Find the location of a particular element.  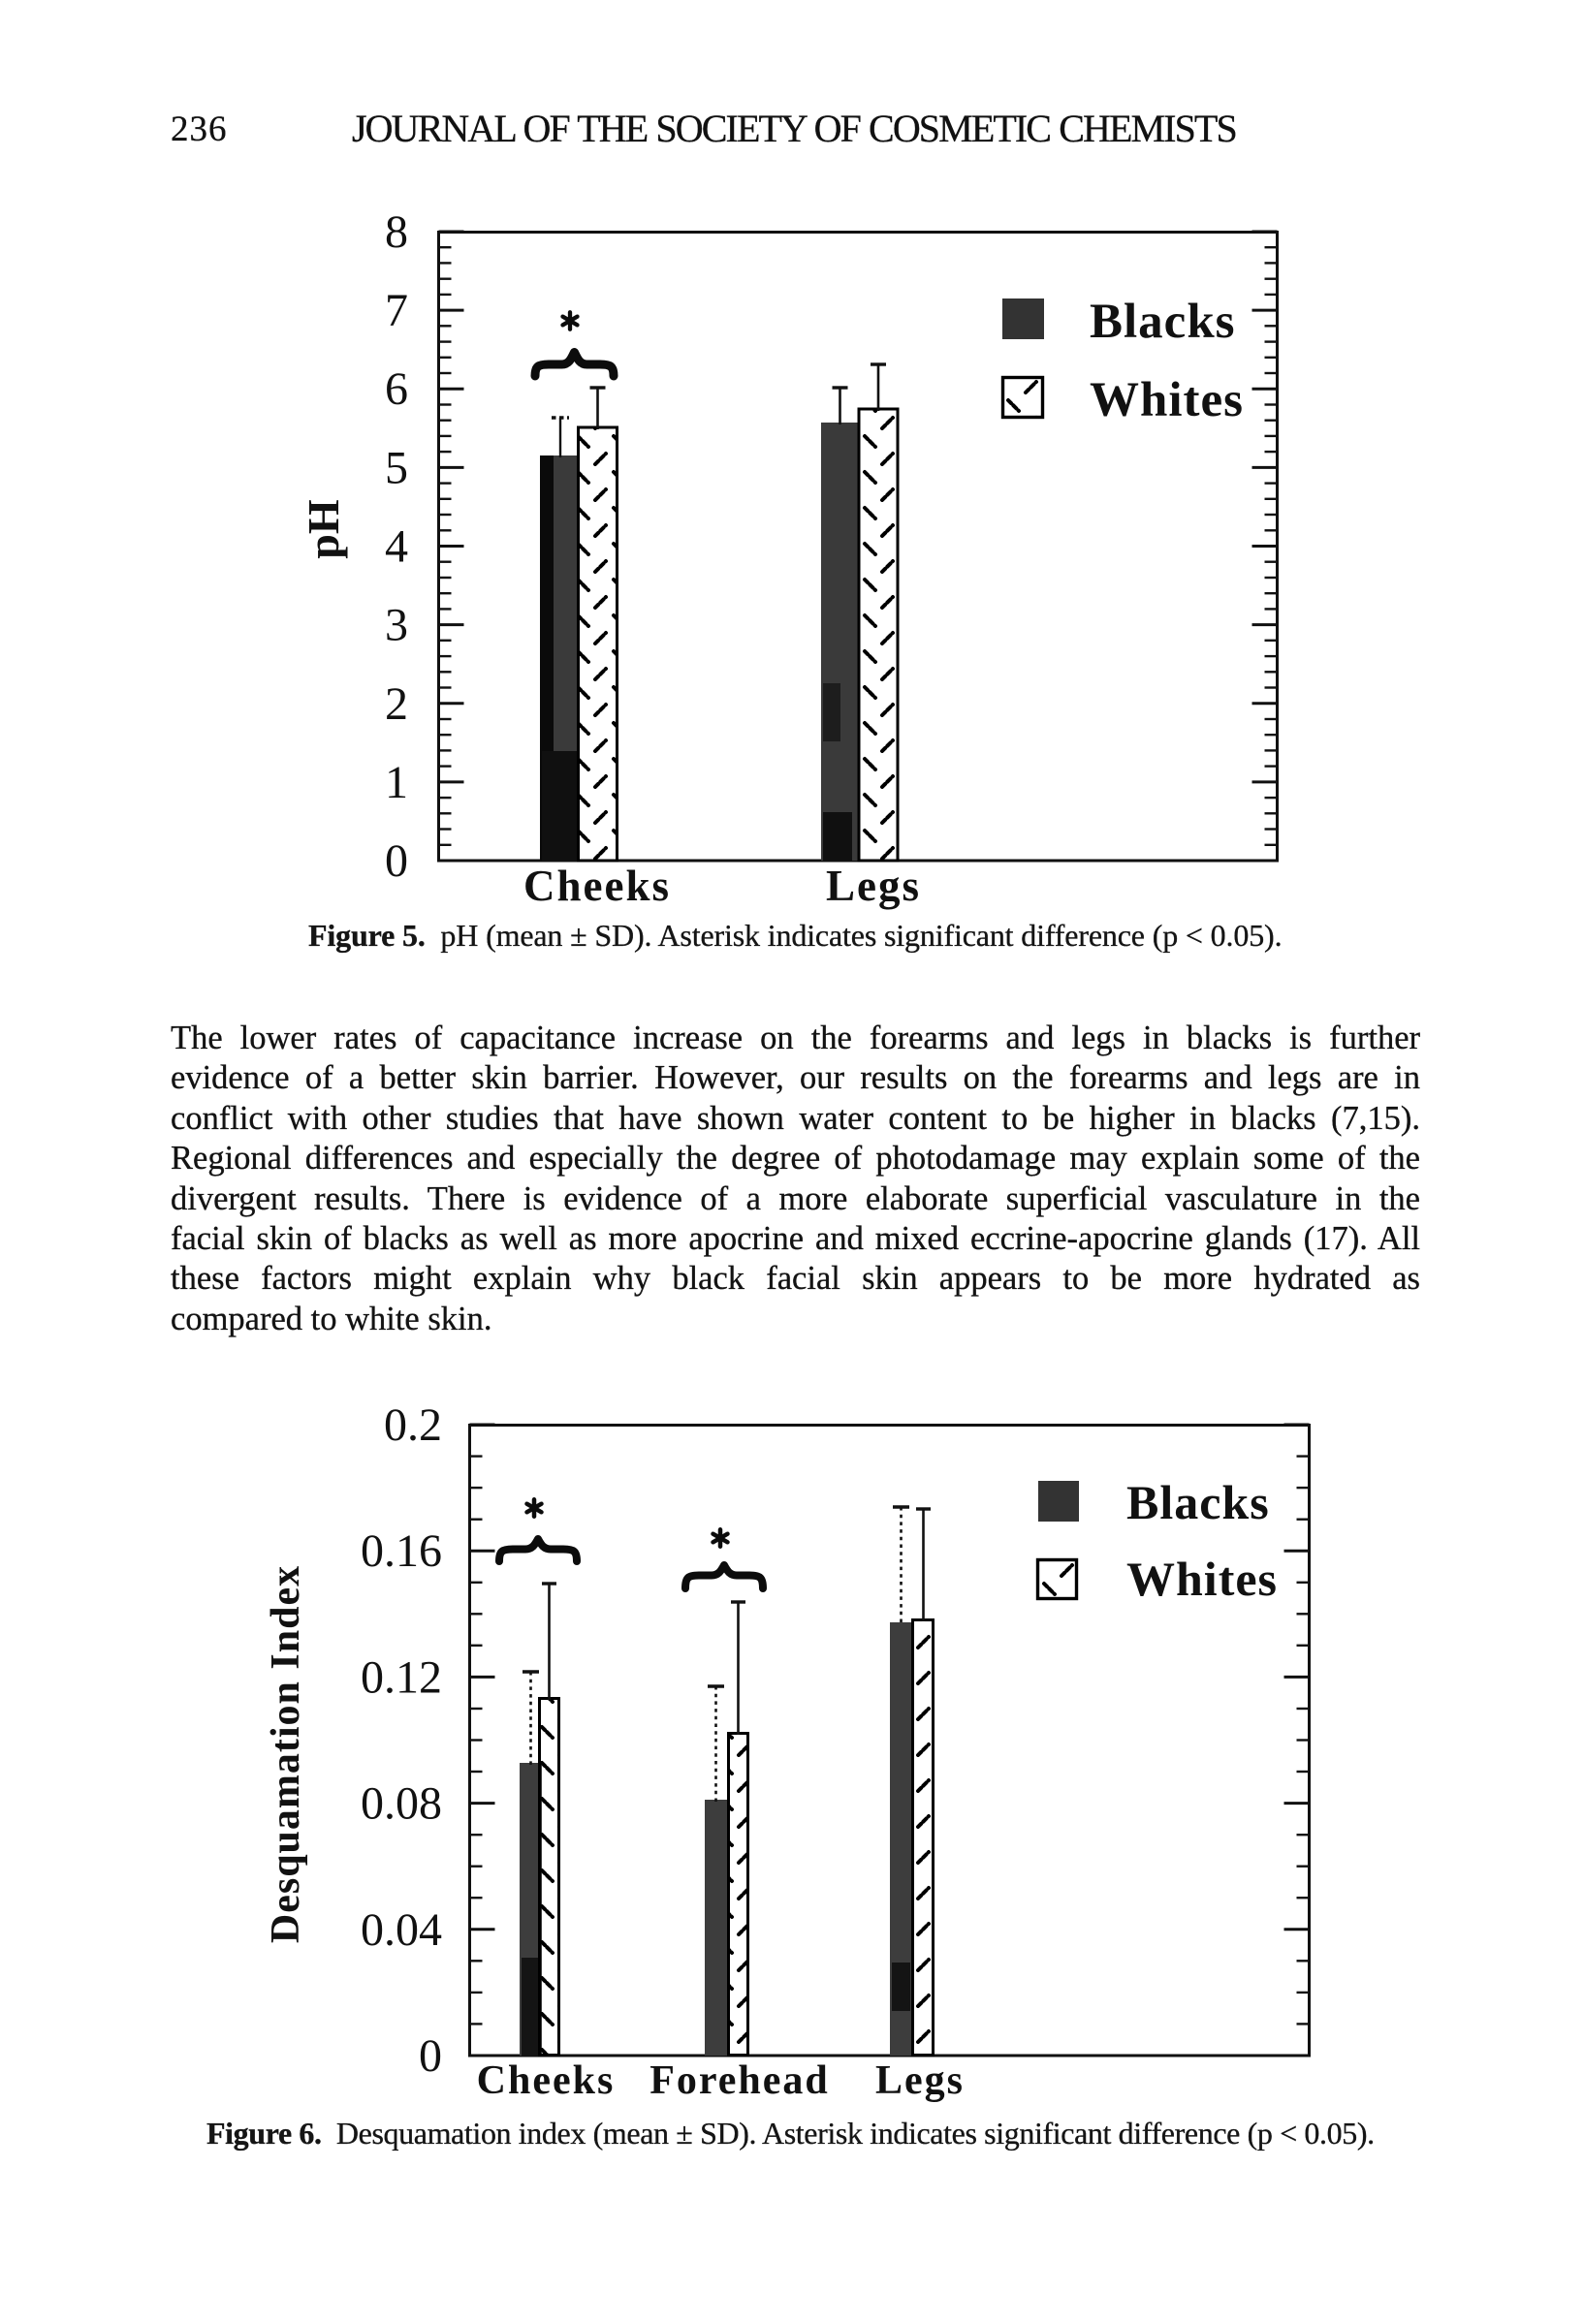

svg-text: 8 is located at coordinates (397, 232).